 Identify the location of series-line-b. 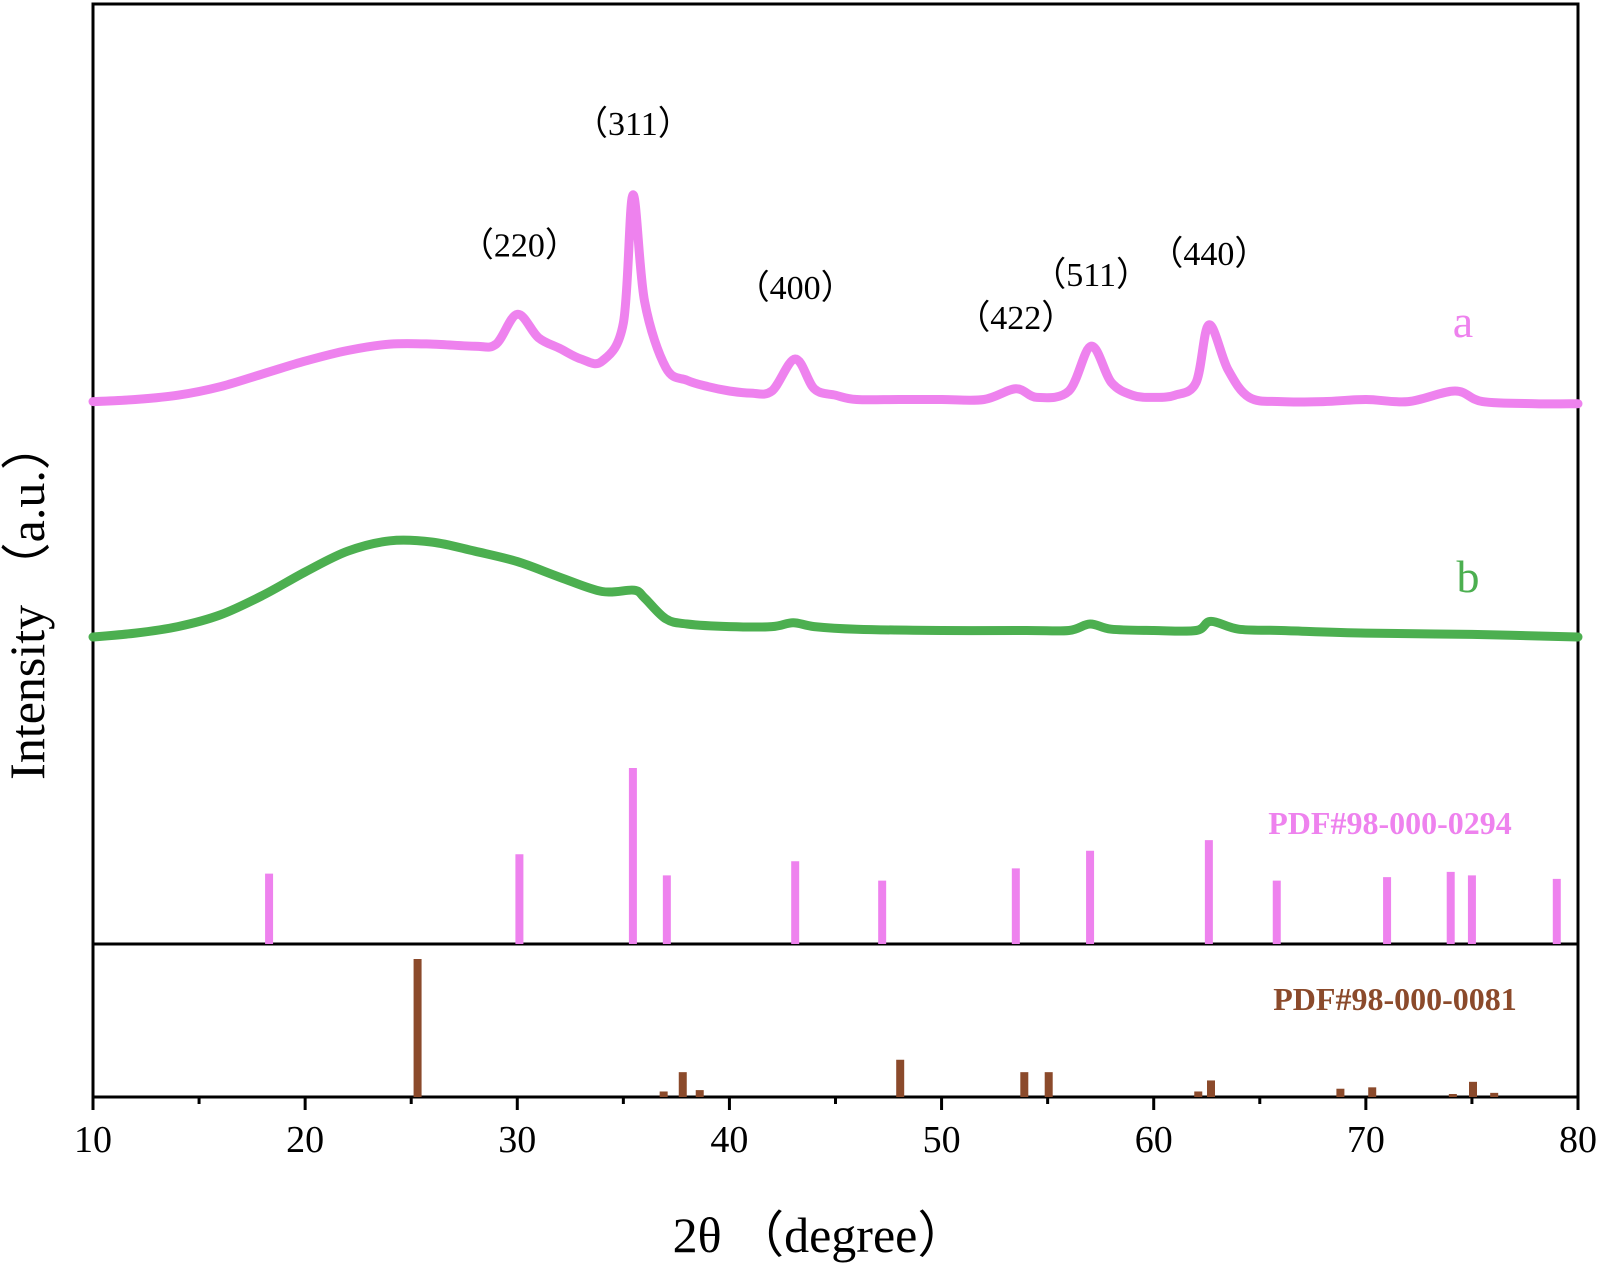
(835, 588).